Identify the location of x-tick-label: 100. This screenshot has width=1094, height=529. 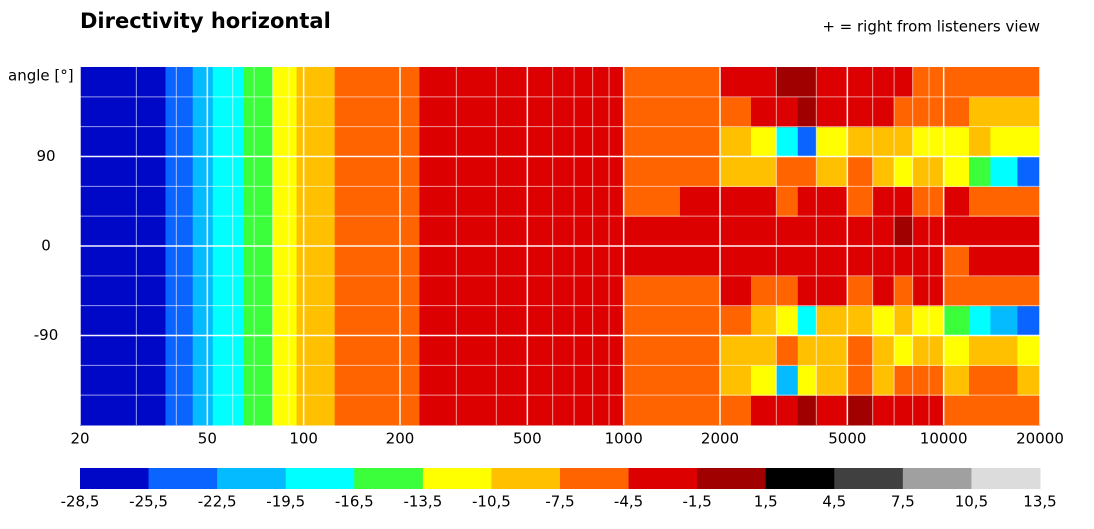
(303, 439).